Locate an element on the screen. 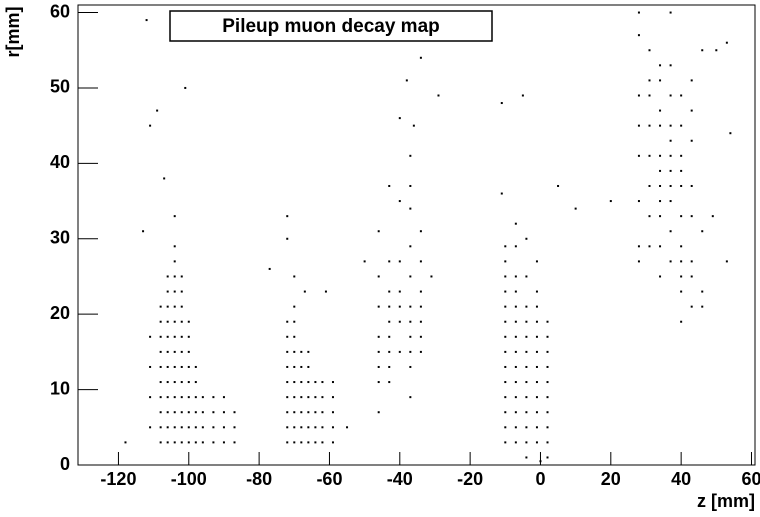  x-tick-label: -20 is located at coordinates (470, 479).